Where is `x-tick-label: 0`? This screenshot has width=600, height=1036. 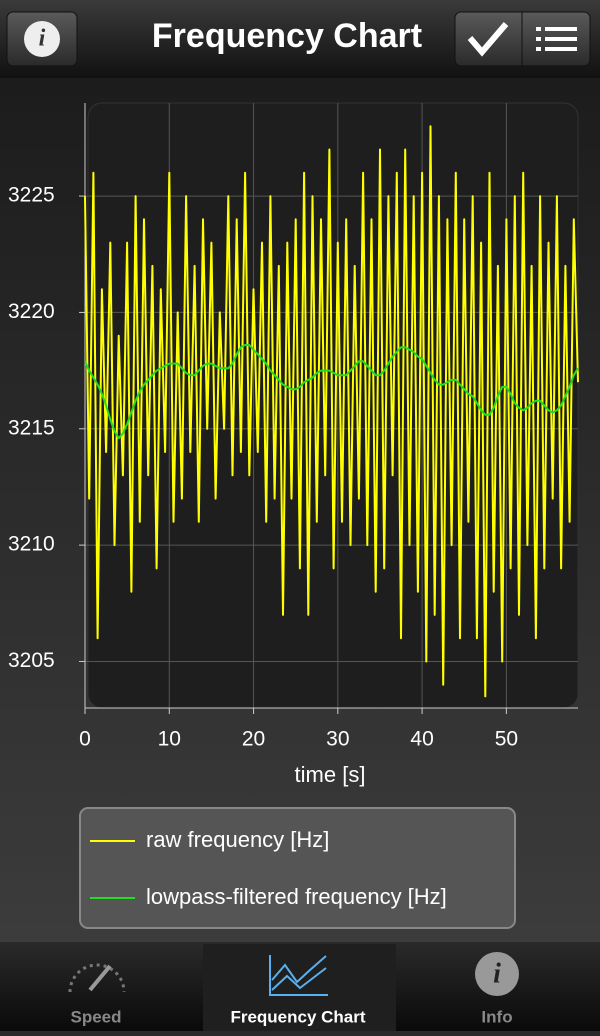 x-tick-label: 0 is located at coordinates (85, 739).